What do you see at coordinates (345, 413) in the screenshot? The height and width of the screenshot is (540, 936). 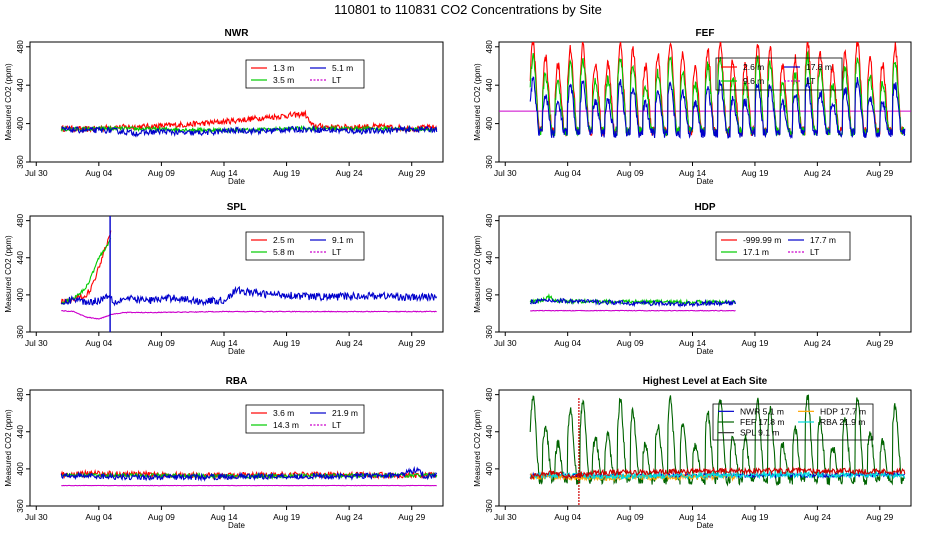 I see `legend-label: 21.9 m` at bounding box center [345, 413].